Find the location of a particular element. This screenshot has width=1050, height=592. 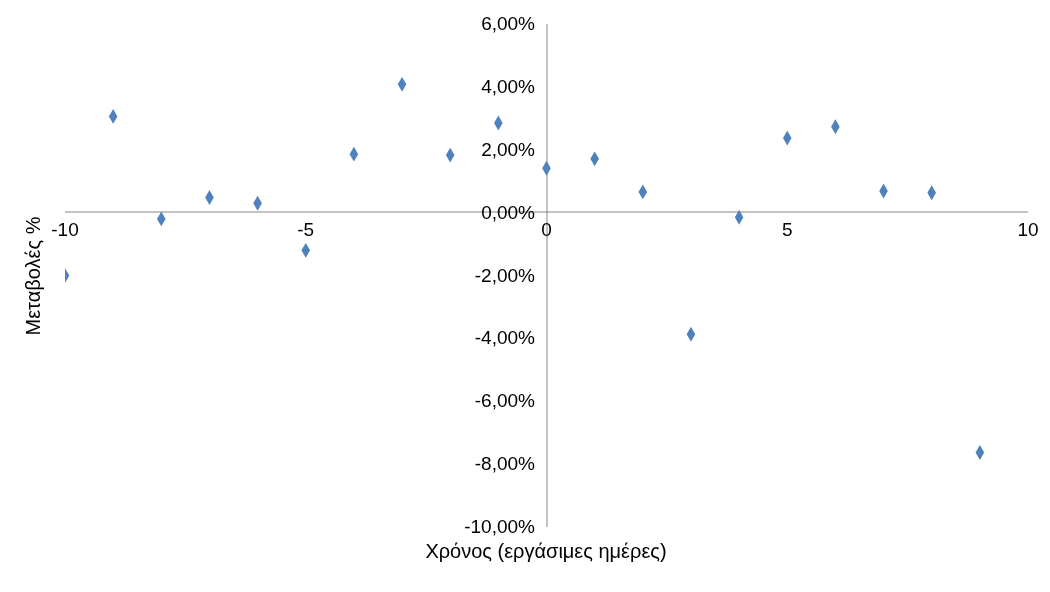

x-axis-title: Χρόνος (εργάσιμες ημέρες) is located at coordinates (546, 551).